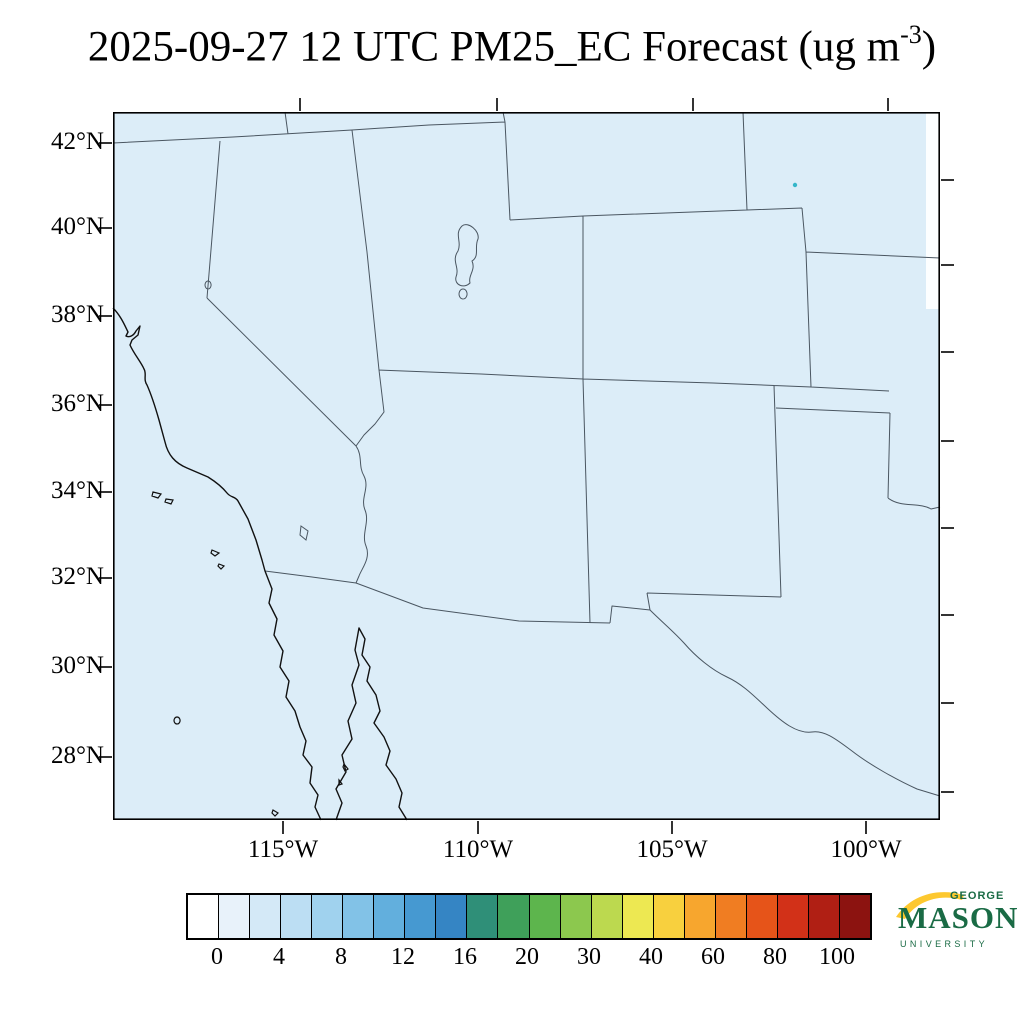 This screenshot has height=1024, width=1024. I want to click on domain-edge-strip, so click(932, 211).